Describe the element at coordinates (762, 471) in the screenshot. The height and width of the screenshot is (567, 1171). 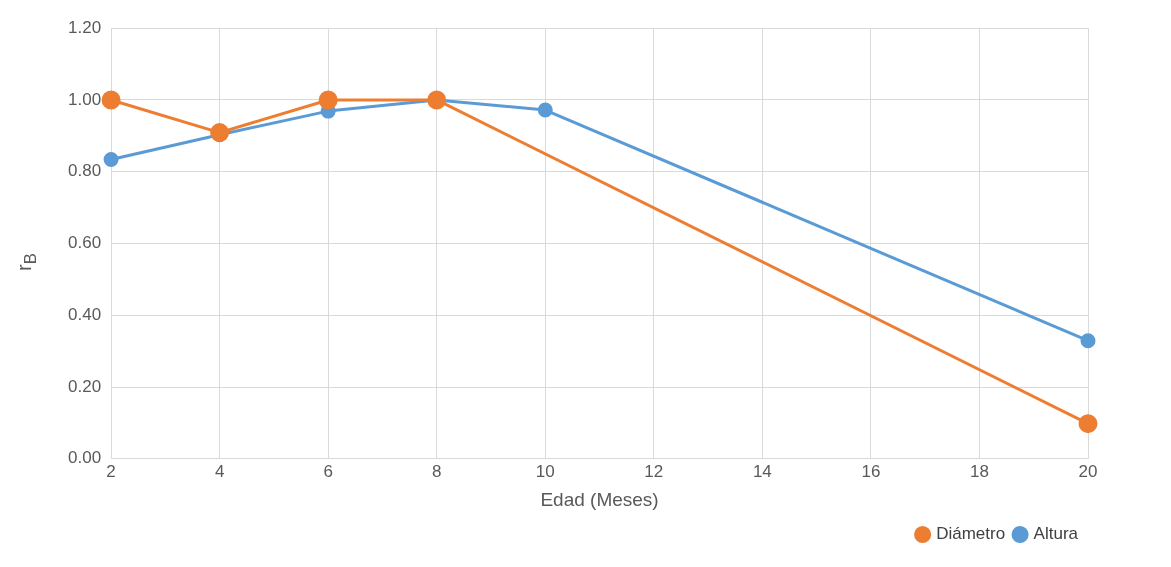
I see `x-tick-label: 14` at that location.